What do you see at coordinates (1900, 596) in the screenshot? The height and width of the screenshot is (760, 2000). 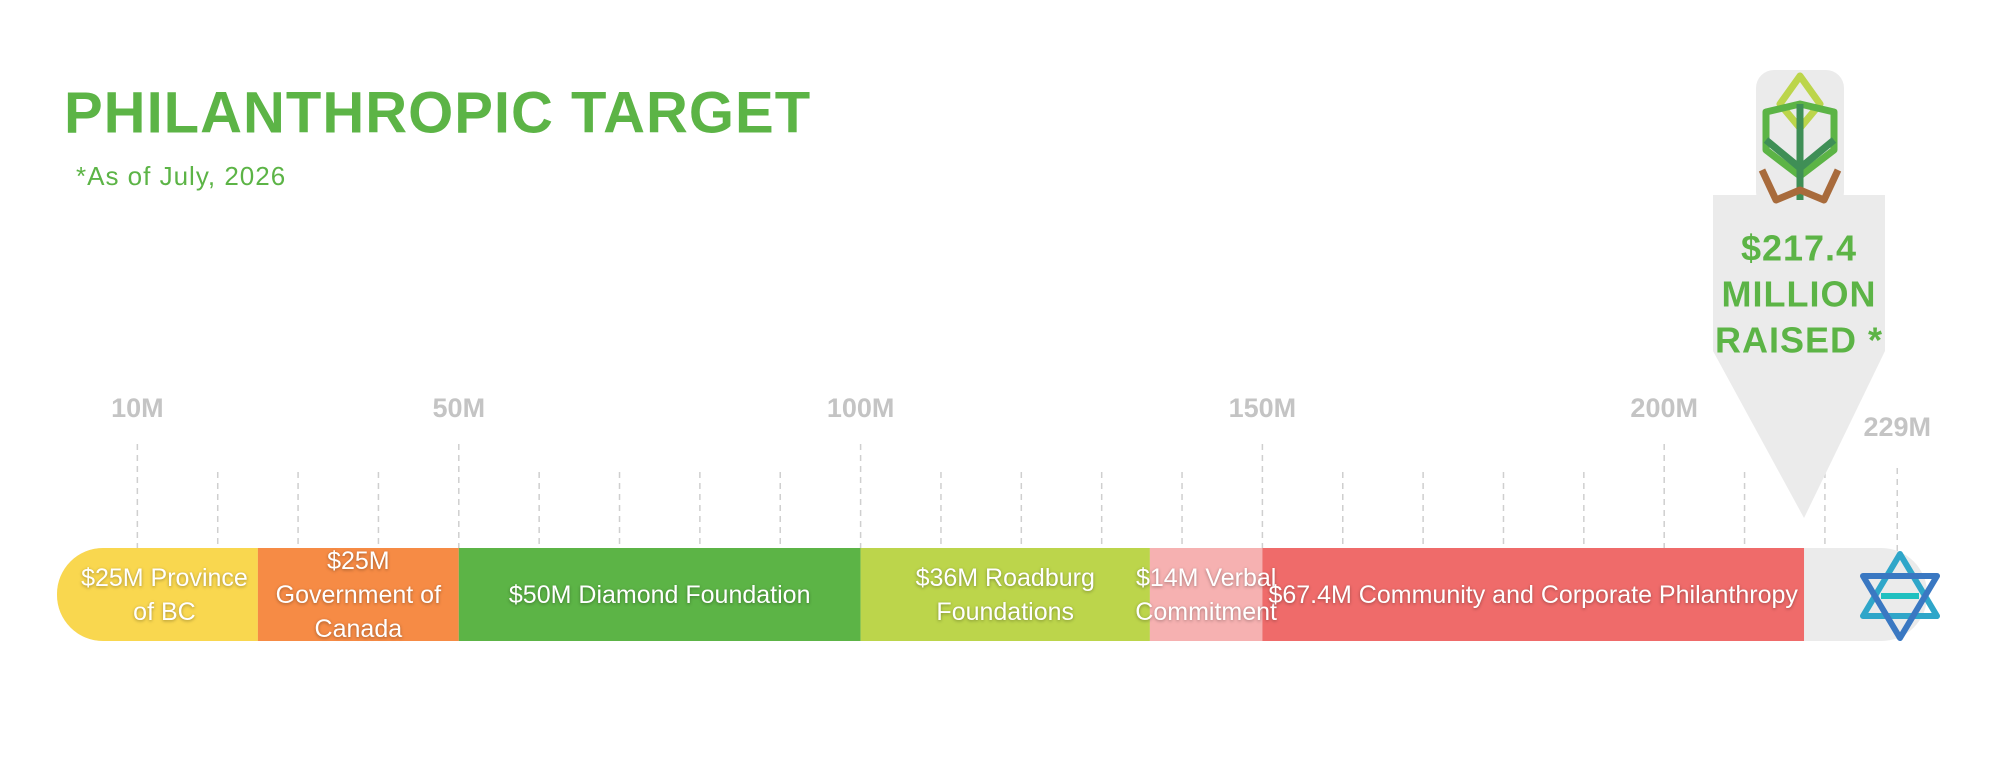 I see `end-icon` at bounding box center [1900, 596].